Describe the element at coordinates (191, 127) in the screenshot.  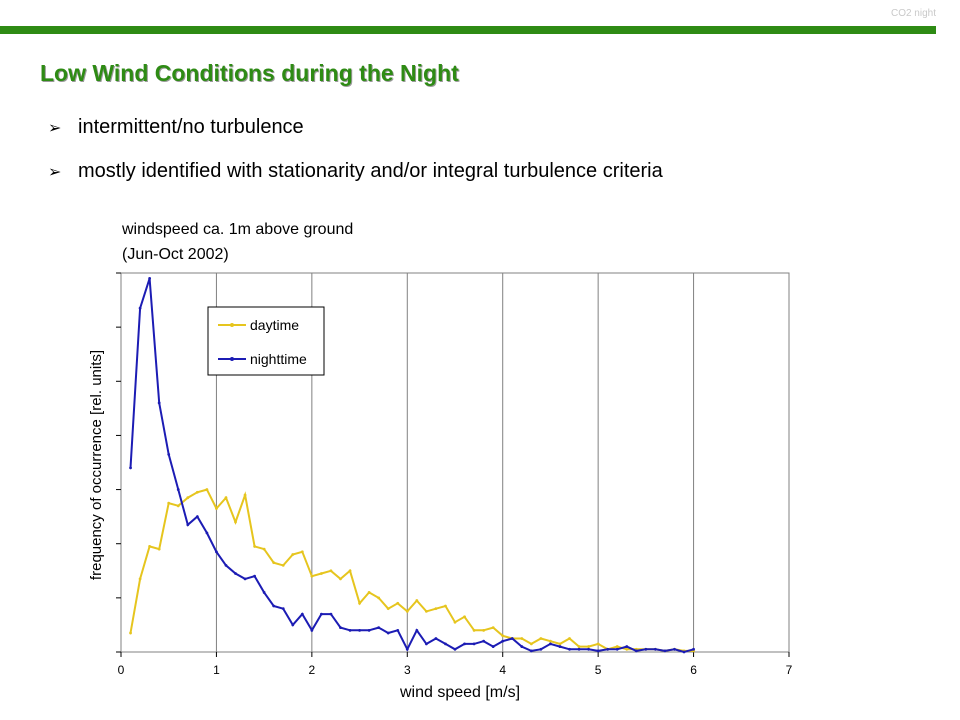
I see `bullet-text: intermittent/no turbulence` at that location.